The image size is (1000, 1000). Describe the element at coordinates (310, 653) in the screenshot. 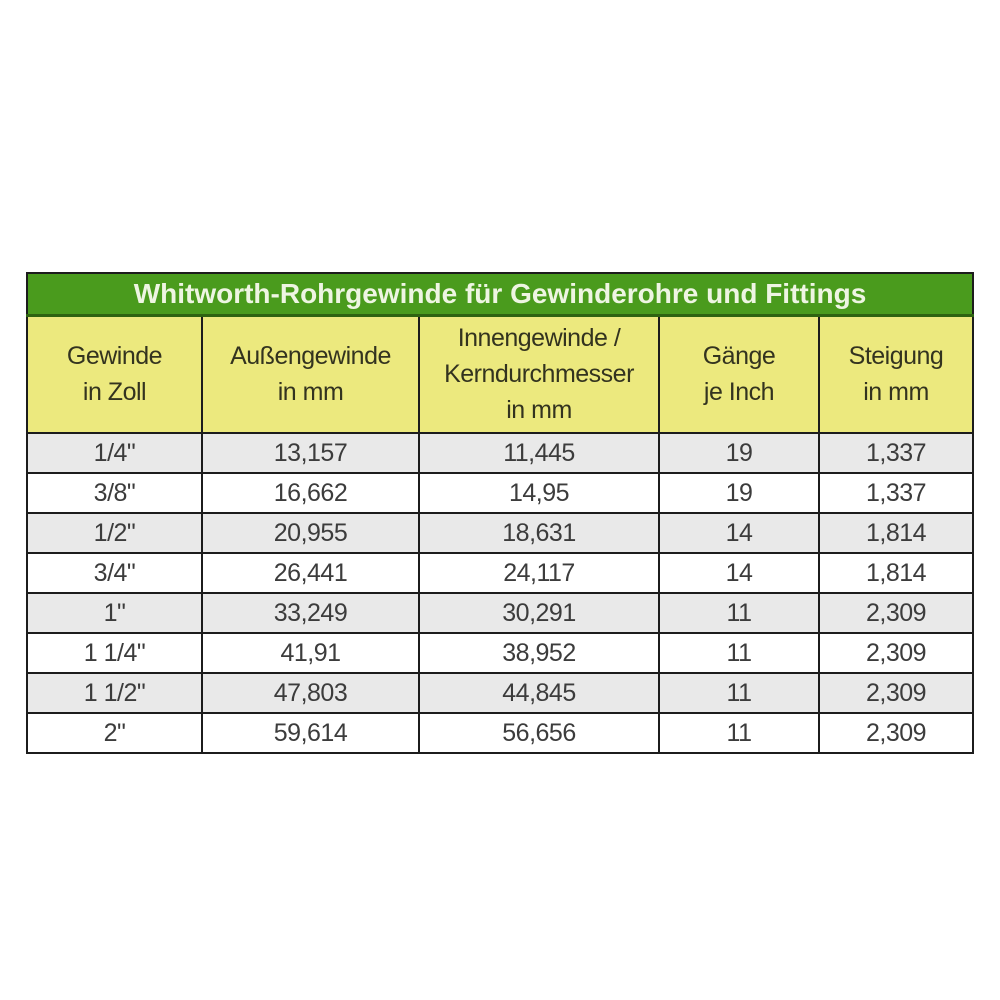

I see `cell-outer-diameter: 41,91` at that location.